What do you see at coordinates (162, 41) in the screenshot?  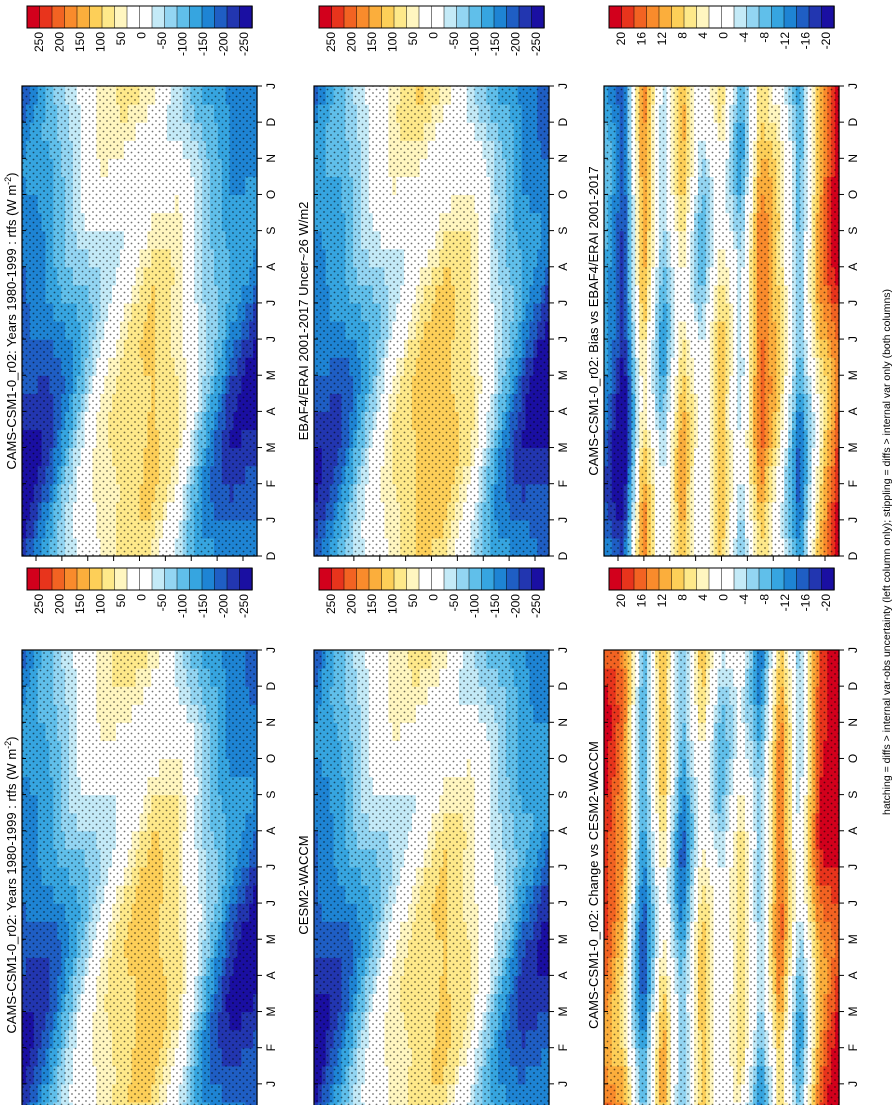 I see `colorbar-label: -50` at bounding box center [162, 41].